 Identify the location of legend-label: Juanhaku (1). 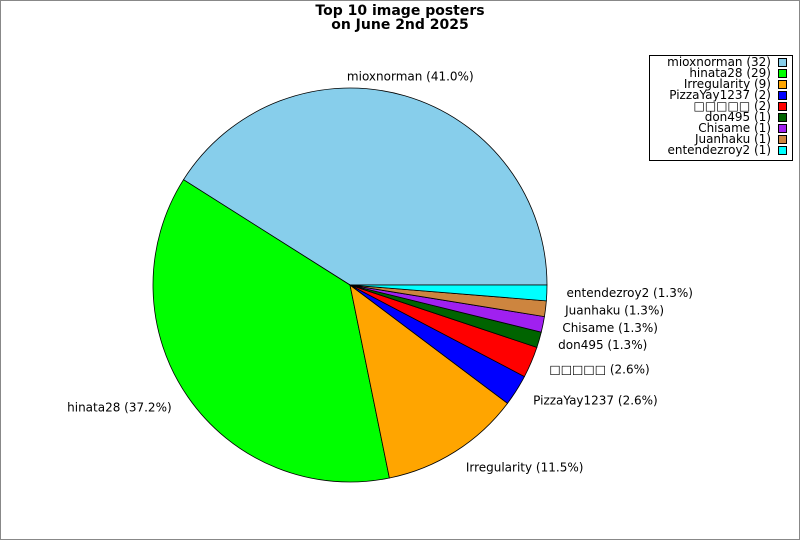
(732, 139).